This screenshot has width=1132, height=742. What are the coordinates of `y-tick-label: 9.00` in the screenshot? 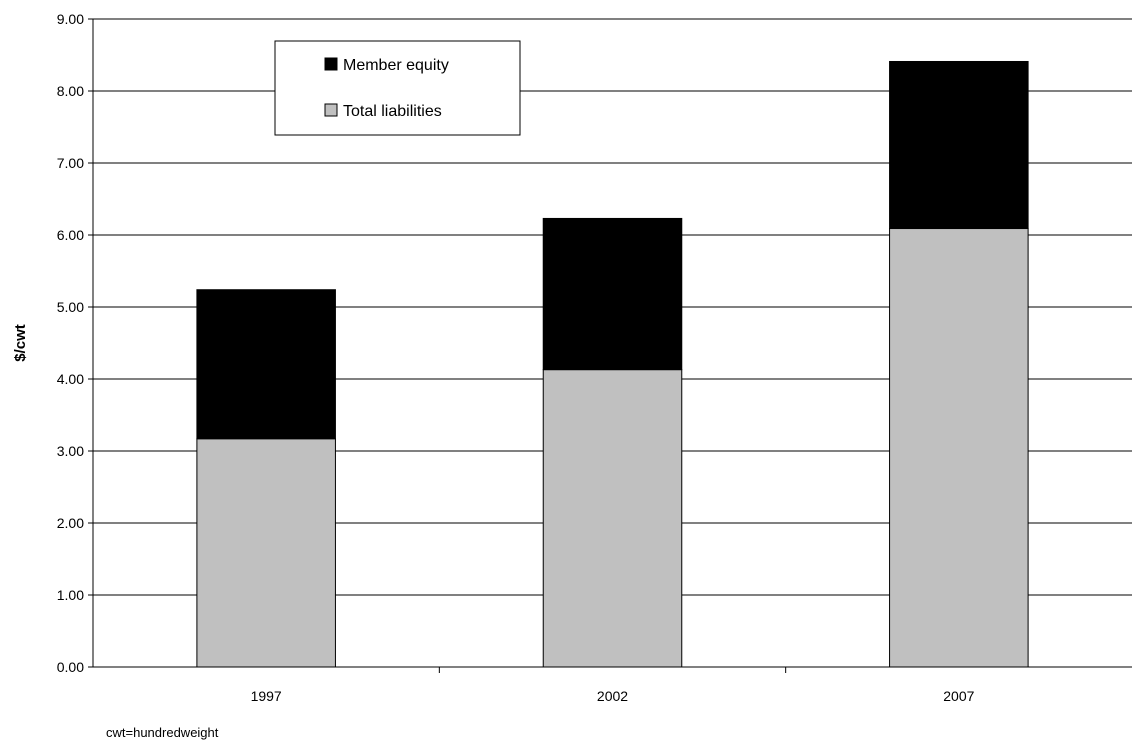 It's located at (70, 19).